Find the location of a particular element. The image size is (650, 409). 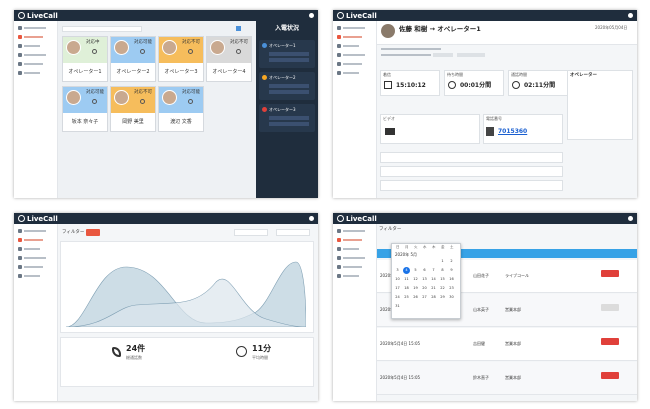

delete-button is located at coordinates (610, 375).